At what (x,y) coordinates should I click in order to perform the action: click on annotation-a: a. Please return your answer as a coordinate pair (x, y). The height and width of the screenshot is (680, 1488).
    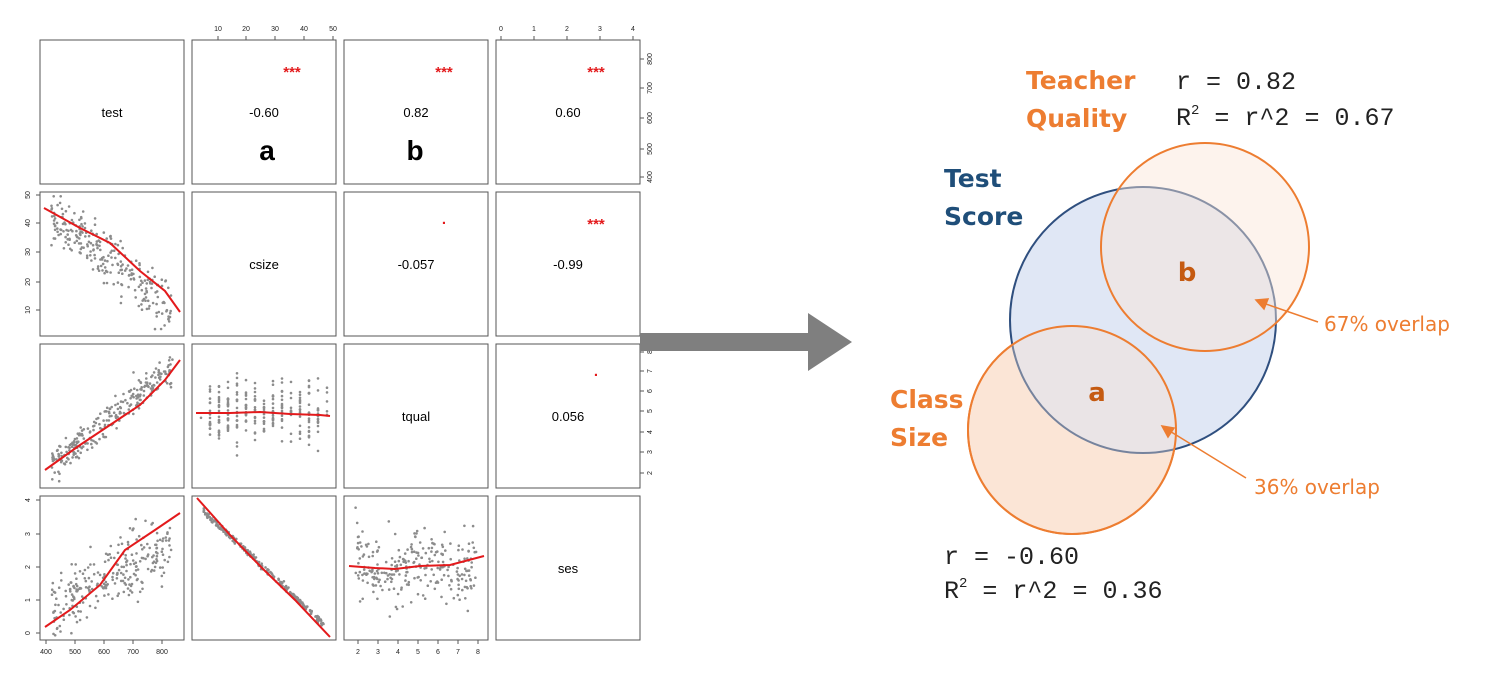
    Looking at the image, I should click on (267, 150).